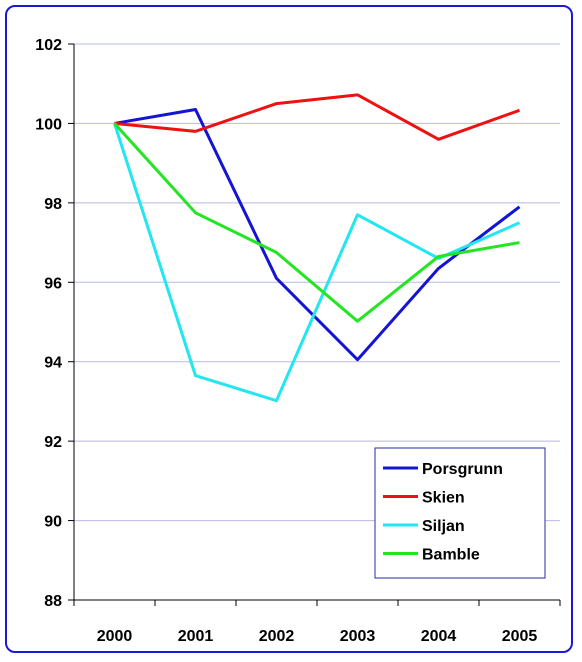  Describe the element at coordinates (358, 636) in the screenshot. I see `x-tick-label: 2003` at that location.